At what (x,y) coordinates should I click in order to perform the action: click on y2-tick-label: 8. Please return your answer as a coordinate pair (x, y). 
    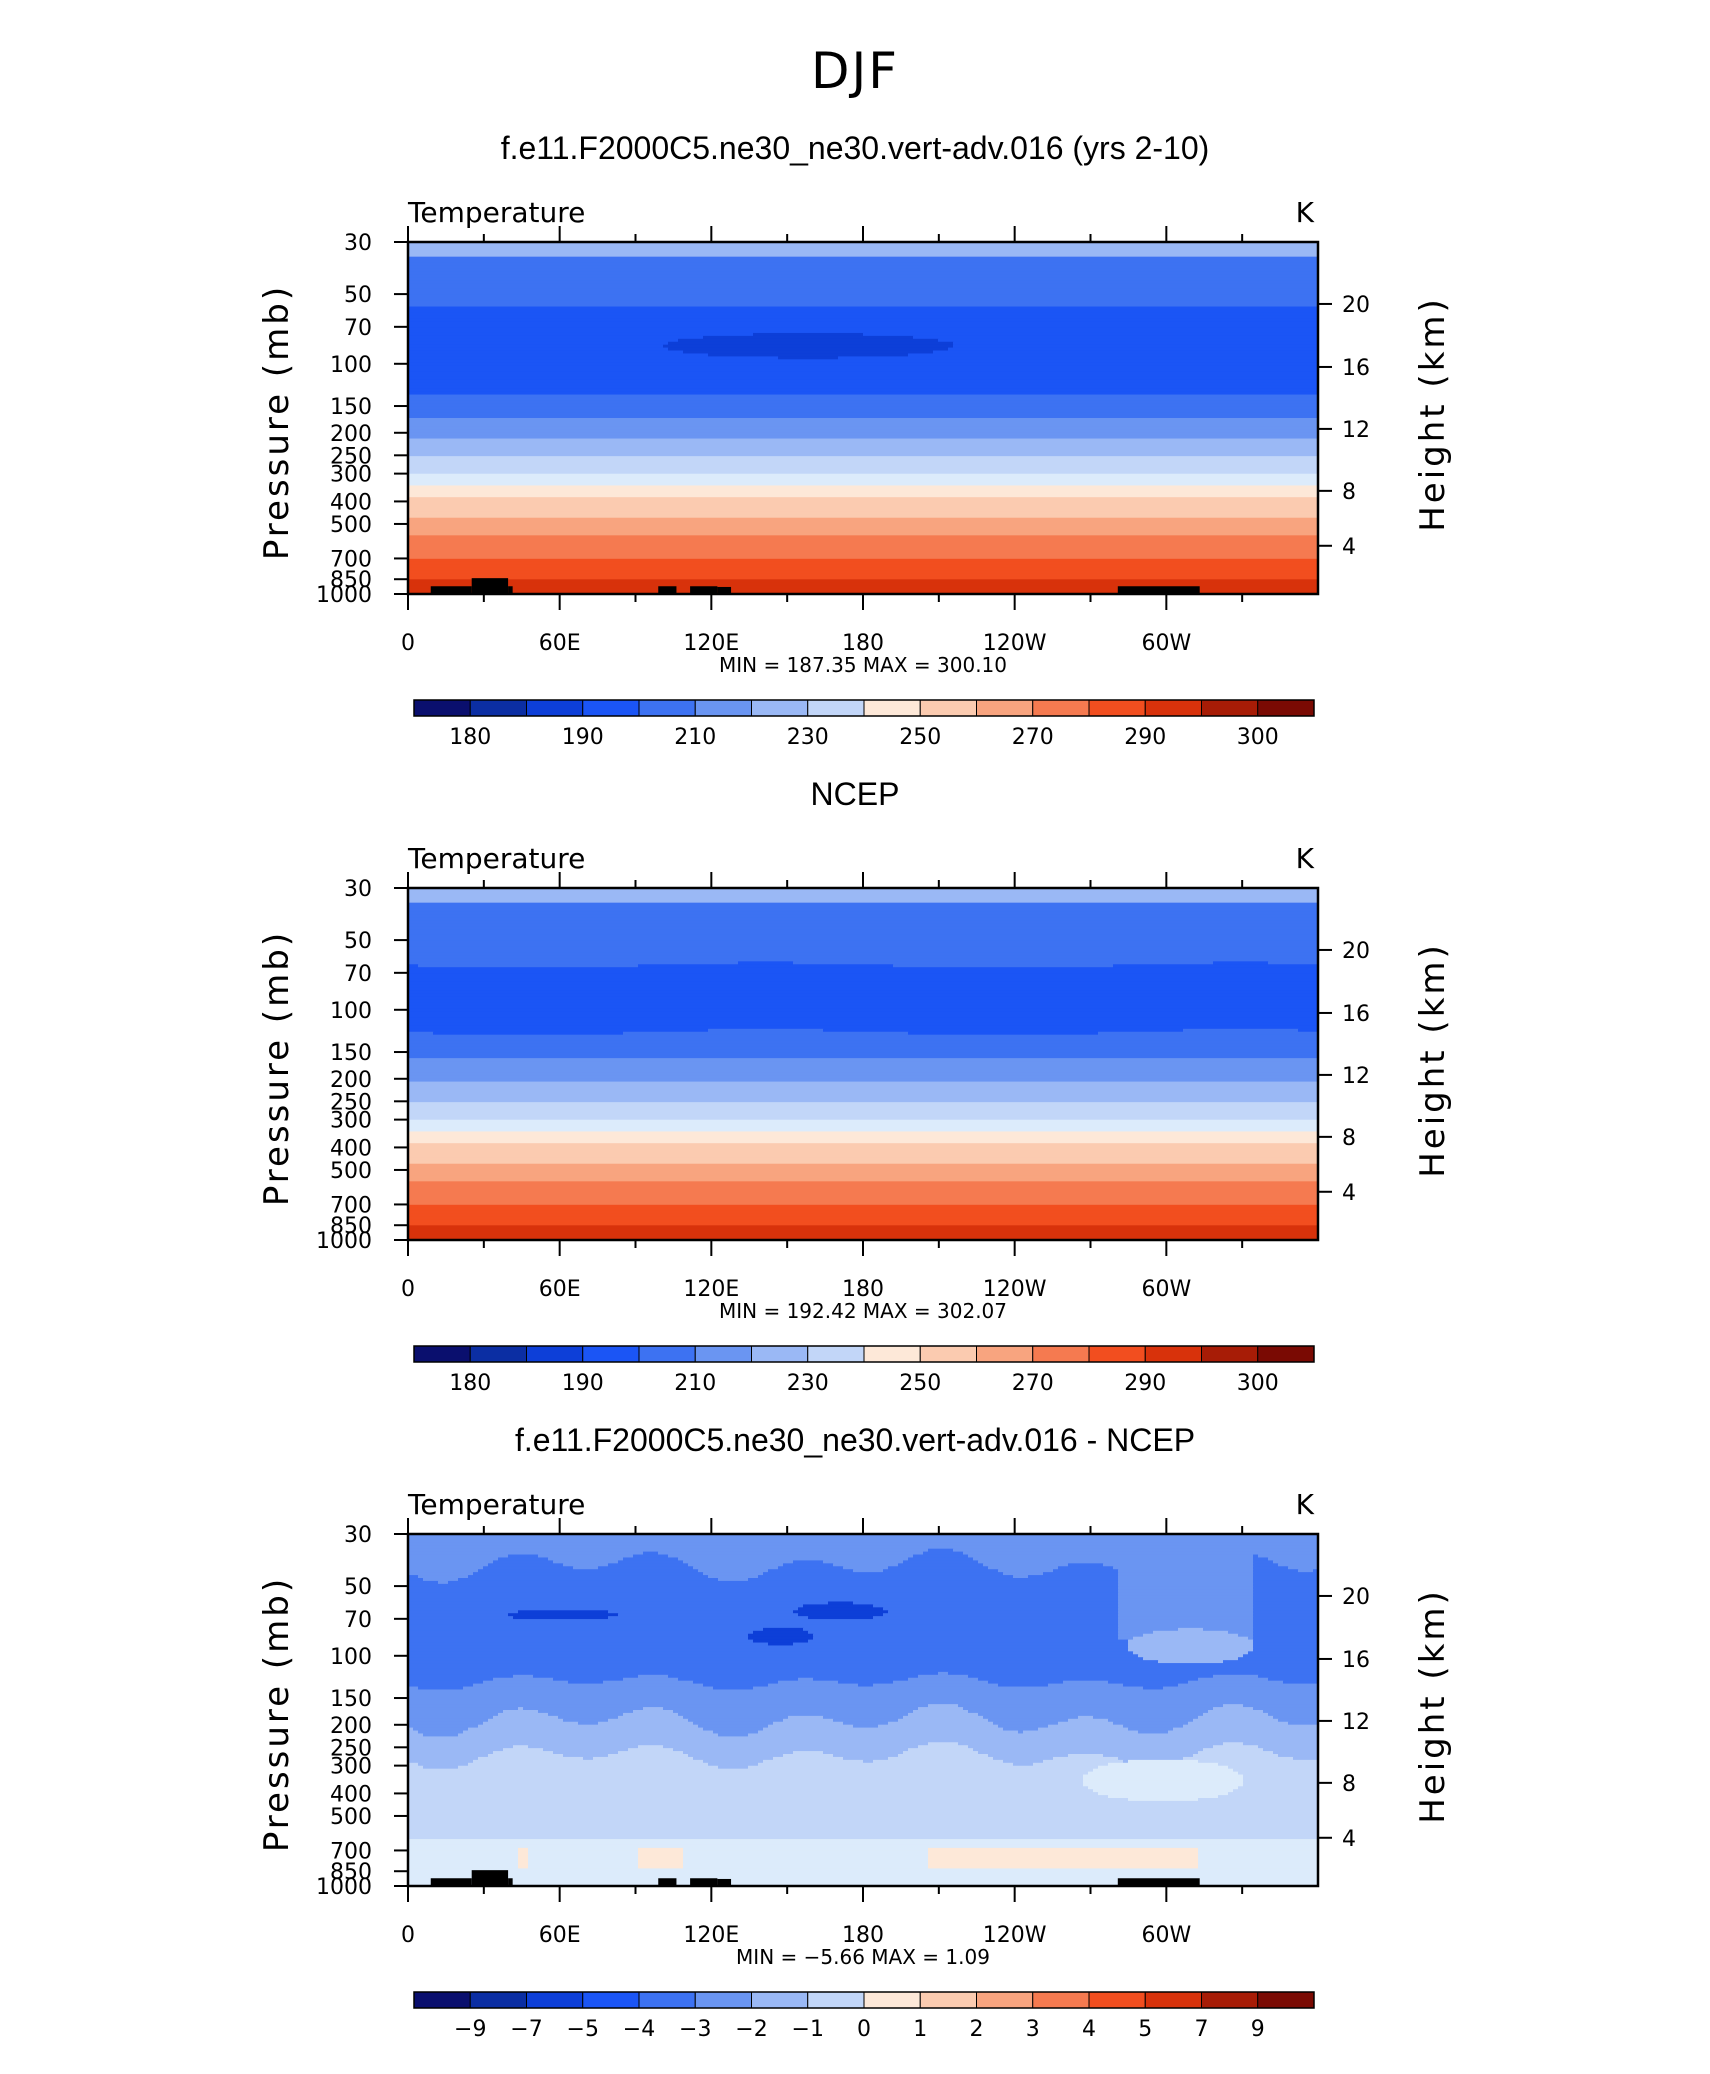
    Looking at the image, I should click on (1349, 492).